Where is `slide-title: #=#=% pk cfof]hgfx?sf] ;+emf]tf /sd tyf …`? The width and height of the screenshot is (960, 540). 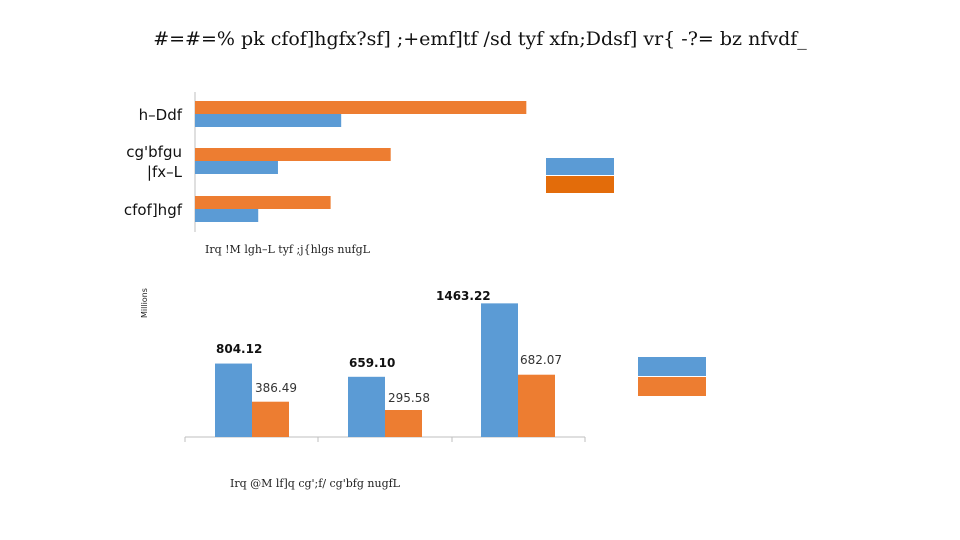 slide-title: #=#=% pk cfof]hgfx?sf] ;+emf]tf /sd tyf … is located at coordinates (480, 39).